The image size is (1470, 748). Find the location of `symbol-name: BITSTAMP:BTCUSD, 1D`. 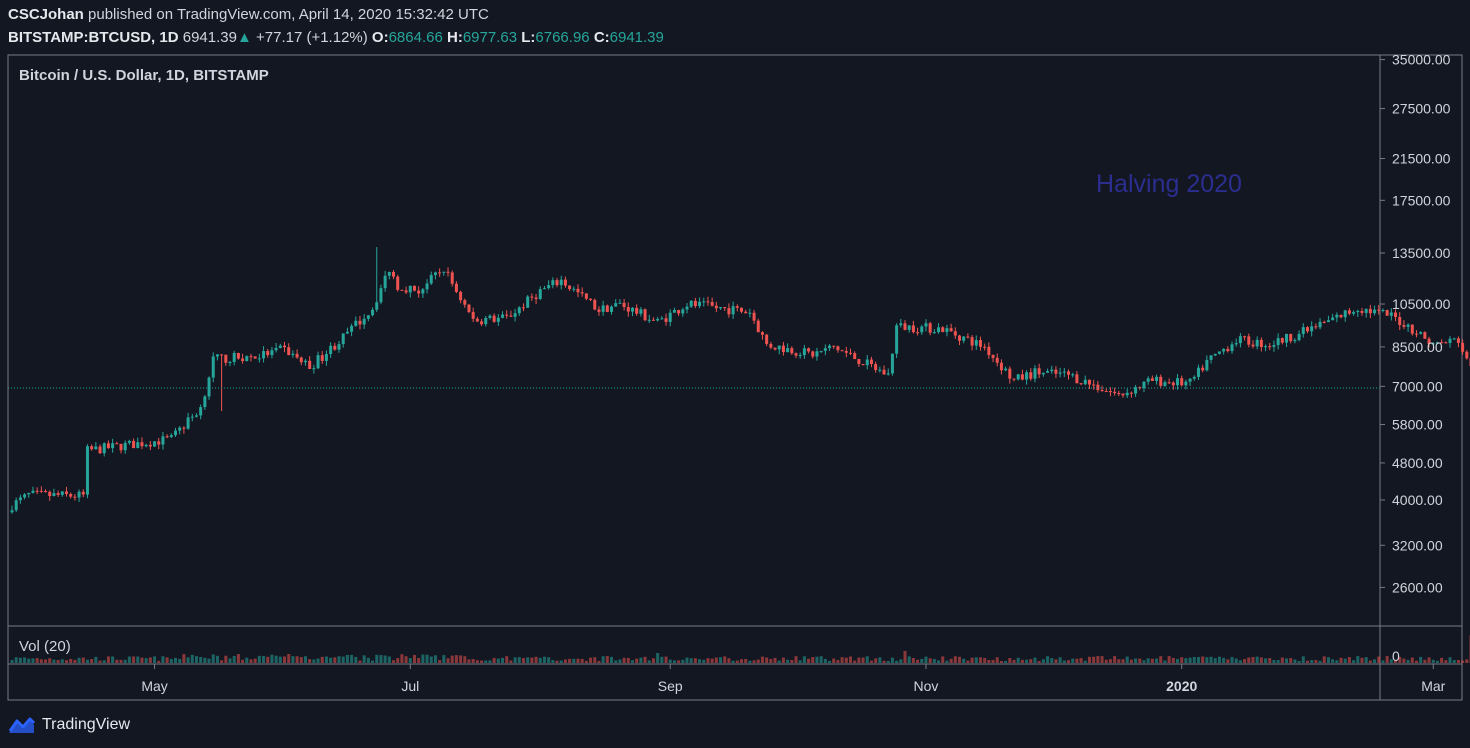

symbol-name: BITSTAMP:BTCUSD, 1D is located at coordinates (93, 37).